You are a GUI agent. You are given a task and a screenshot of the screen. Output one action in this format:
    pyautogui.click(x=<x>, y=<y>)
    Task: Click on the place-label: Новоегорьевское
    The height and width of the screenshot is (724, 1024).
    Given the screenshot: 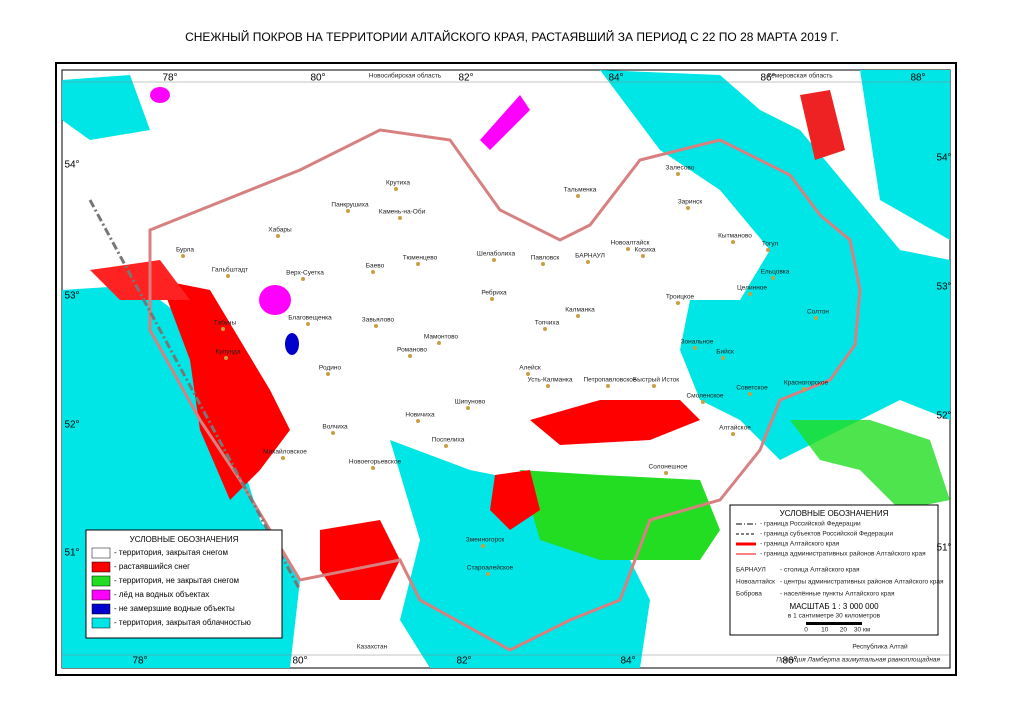 What is the action you would take?
    pyautogui.click(x=375, y=462)
    